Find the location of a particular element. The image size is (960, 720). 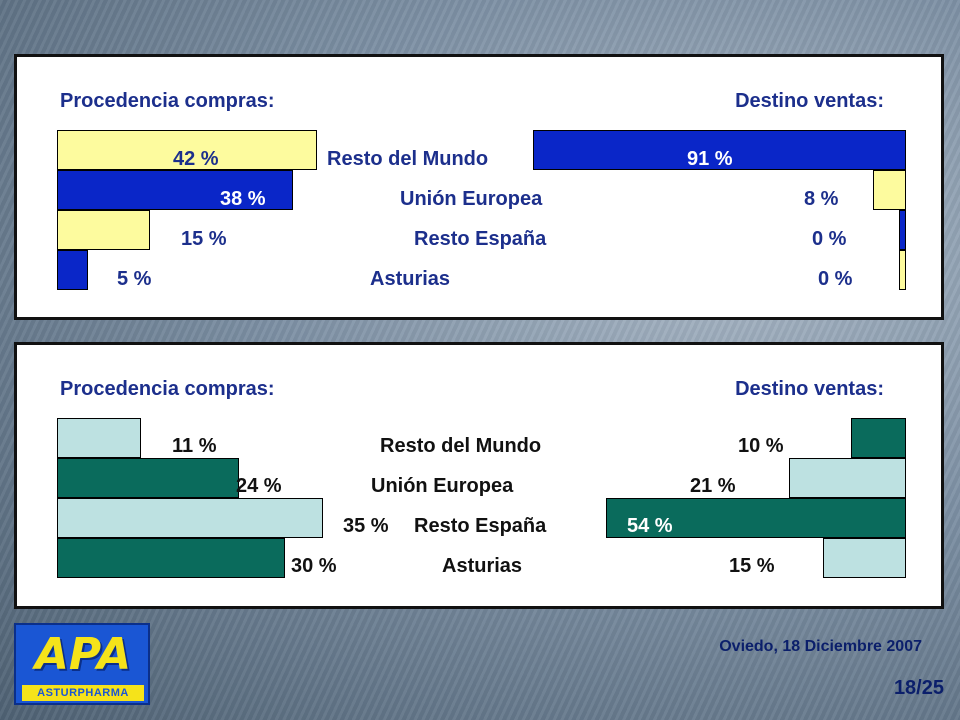

value-right-union-europea: 8 % is located at coordinates (821, 199).